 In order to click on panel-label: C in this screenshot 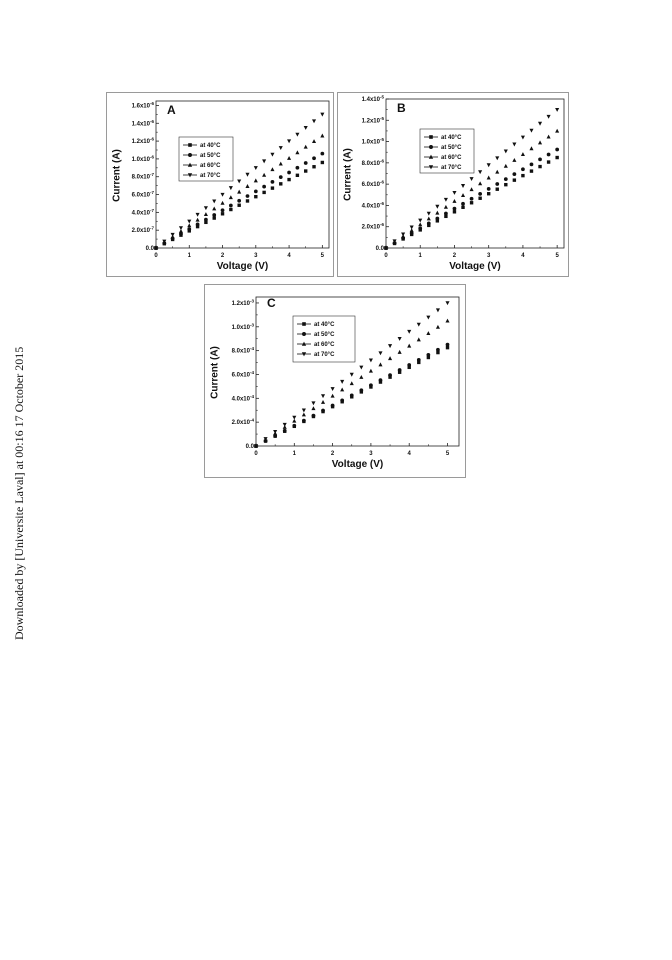, I will do `click(271, 303)`.